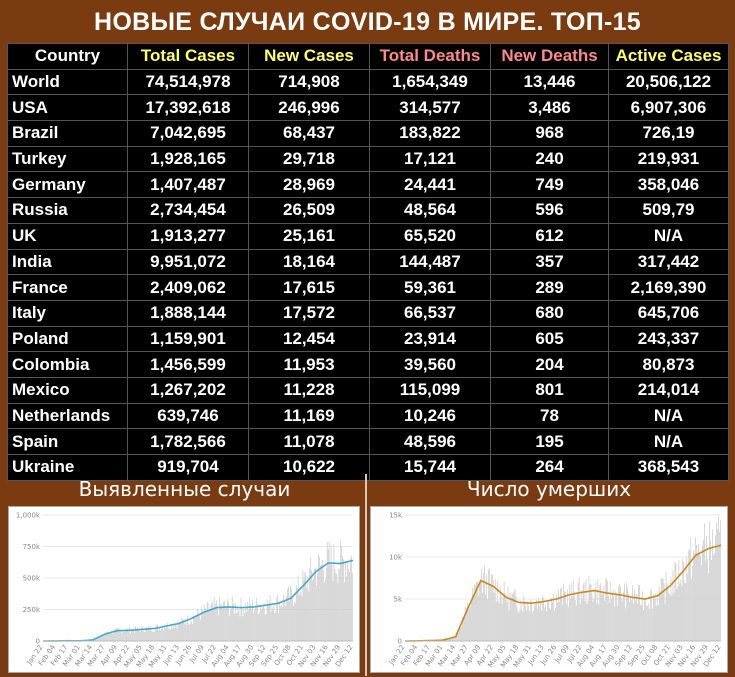 This screenshot has height=677, width=735. I want to click on country-cell: Russia, so click(68, 211).